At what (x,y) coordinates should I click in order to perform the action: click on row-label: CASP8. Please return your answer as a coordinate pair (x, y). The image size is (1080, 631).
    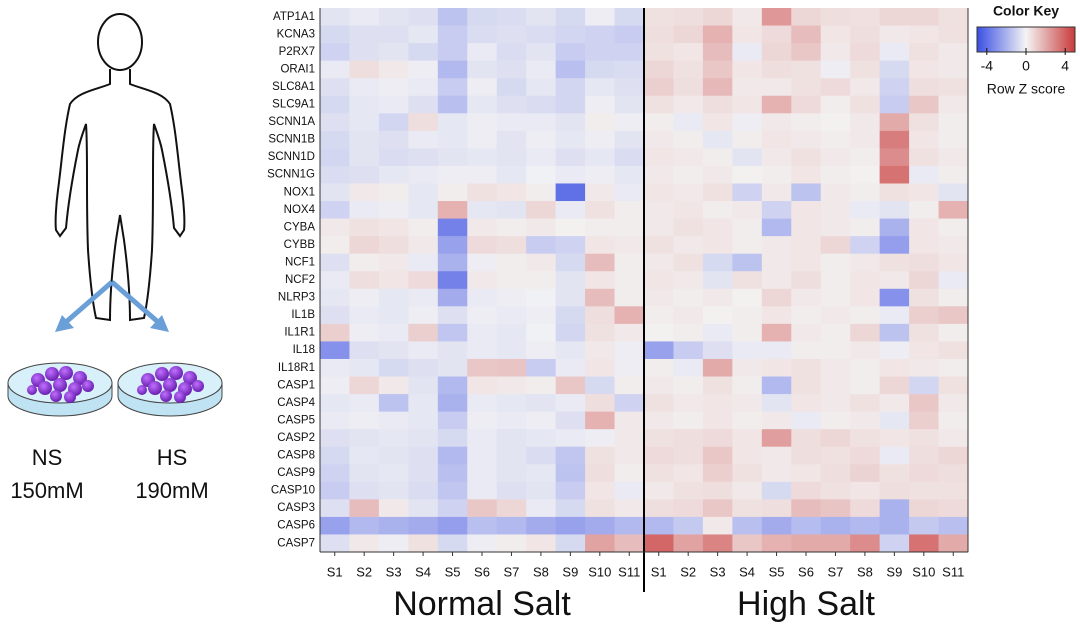
    Looking at the image, I should click on (296, 456).